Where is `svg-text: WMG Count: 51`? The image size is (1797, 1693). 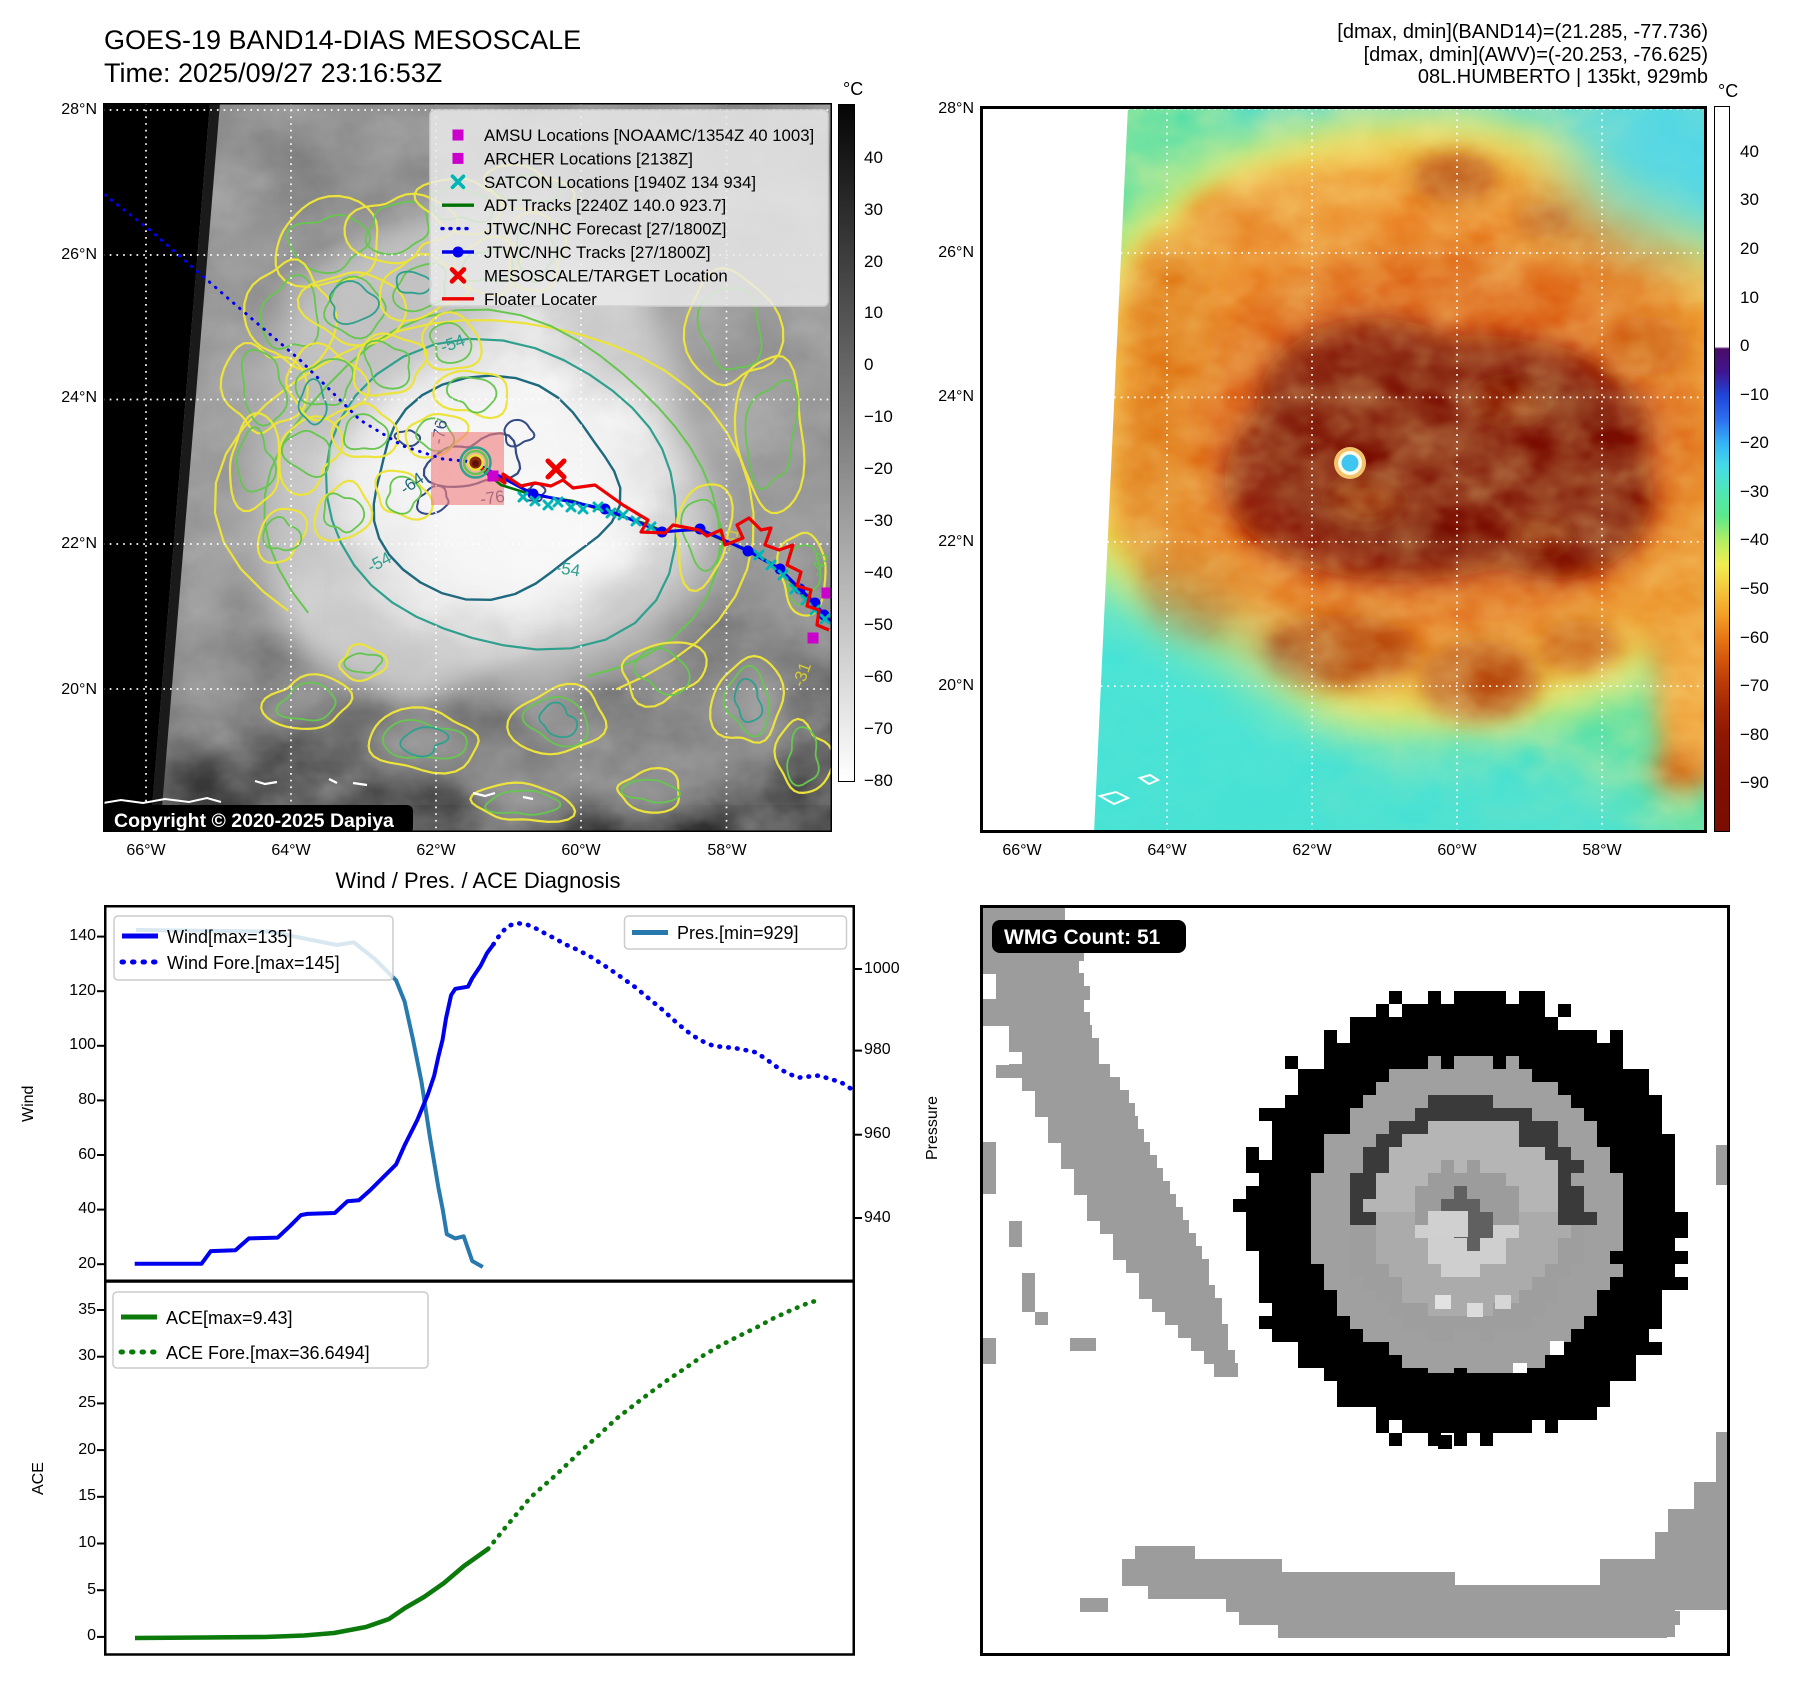 svg-text: WMG Count: 51 is located at coordinates (1082, 937).